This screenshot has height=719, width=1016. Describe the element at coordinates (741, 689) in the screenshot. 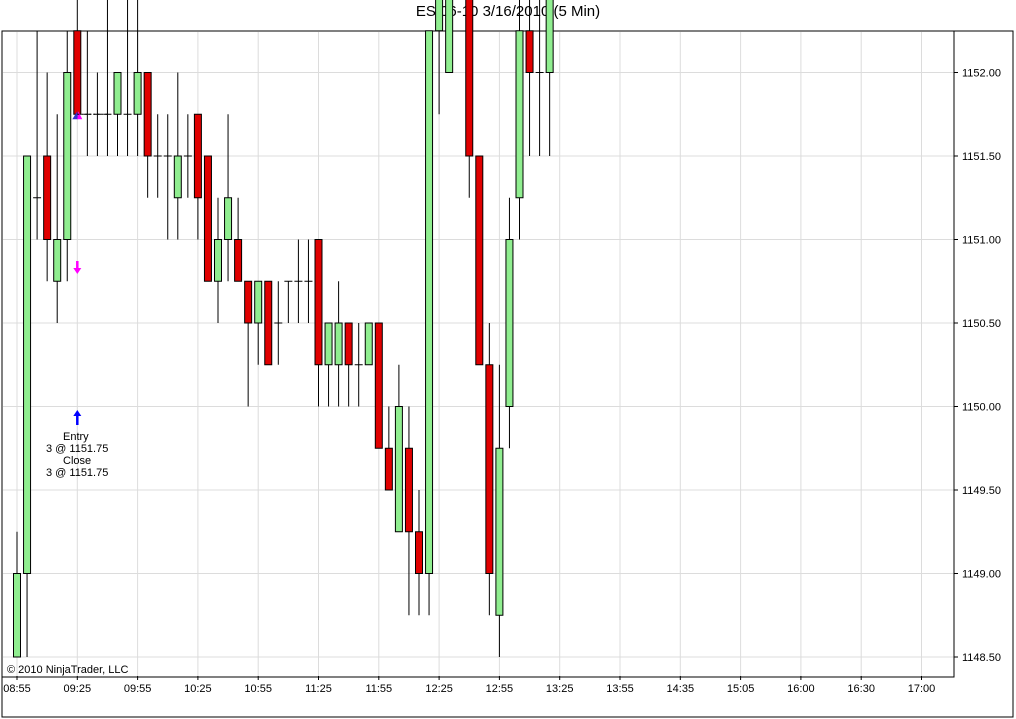

I see `x-tick-label: 15:05` at that location.